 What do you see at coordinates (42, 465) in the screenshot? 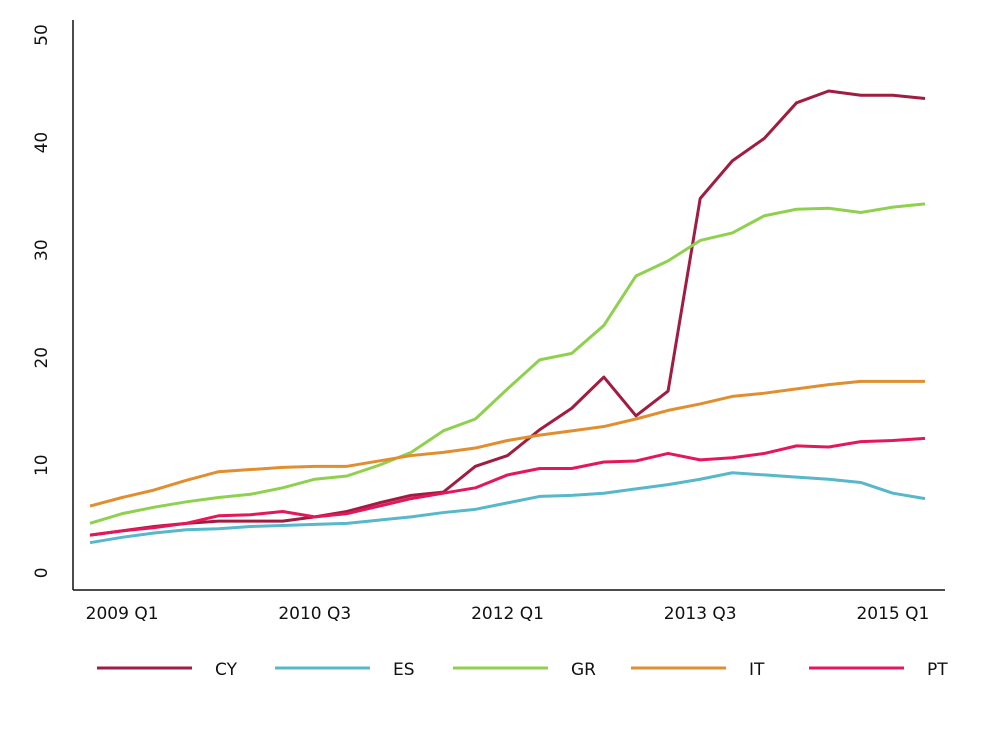
I see `y-tick-label: 10` at bounding box center [42, 465].